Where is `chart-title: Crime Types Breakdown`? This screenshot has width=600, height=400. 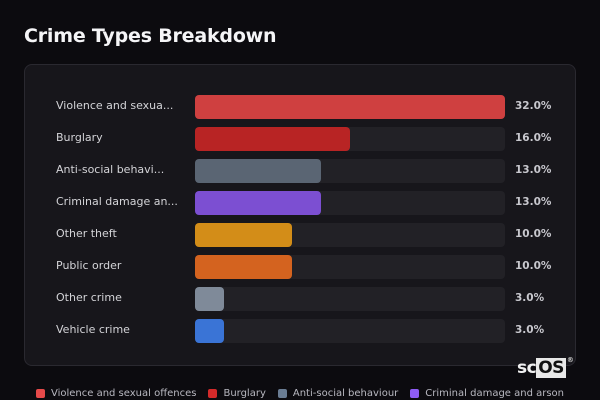 chart-title: Crime Types Breakdown is located at coordinates (150, 36).